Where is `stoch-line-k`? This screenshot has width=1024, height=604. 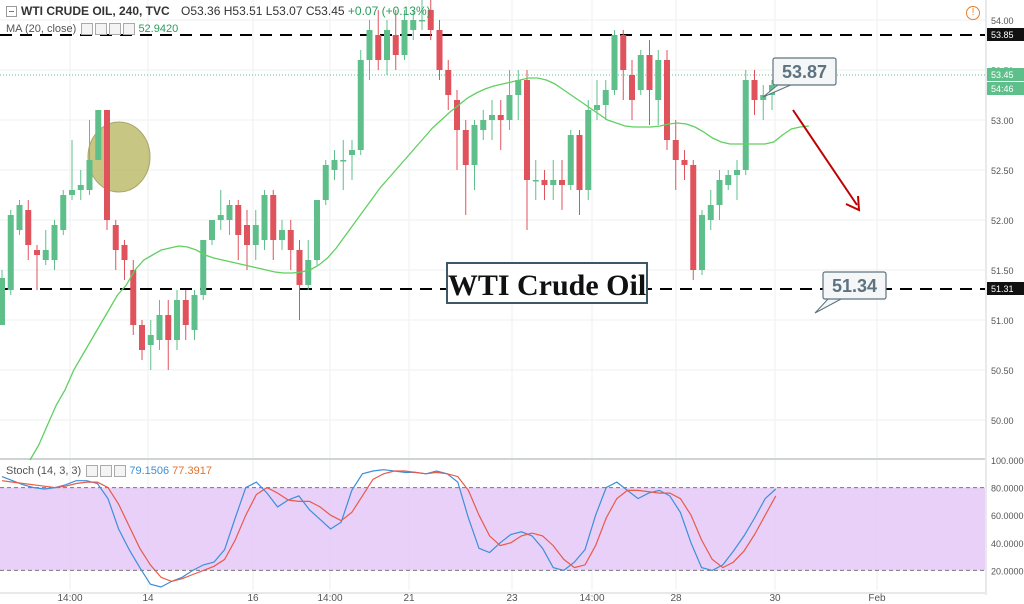 stoch-line-k is located at coordinates (389, 528).